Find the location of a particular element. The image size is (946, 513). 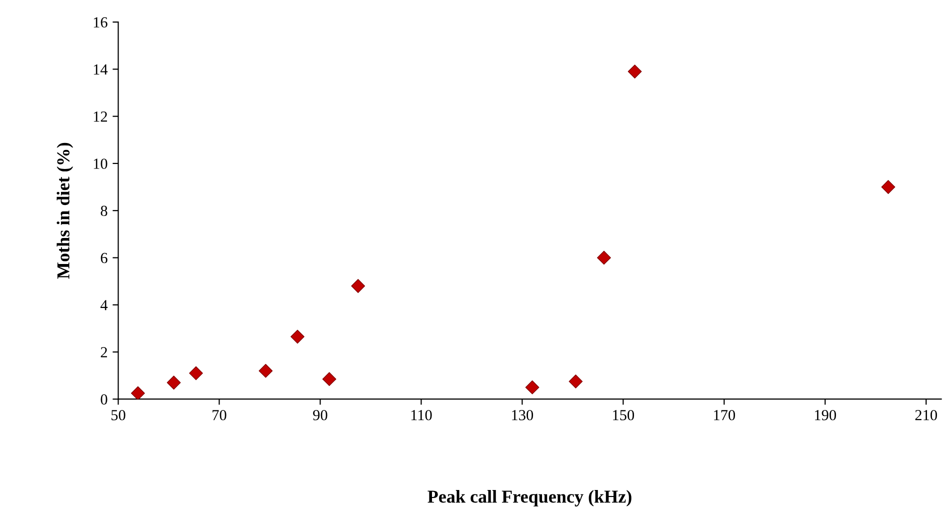

y-tick-label: 12 is located at coordinates (100, 117).